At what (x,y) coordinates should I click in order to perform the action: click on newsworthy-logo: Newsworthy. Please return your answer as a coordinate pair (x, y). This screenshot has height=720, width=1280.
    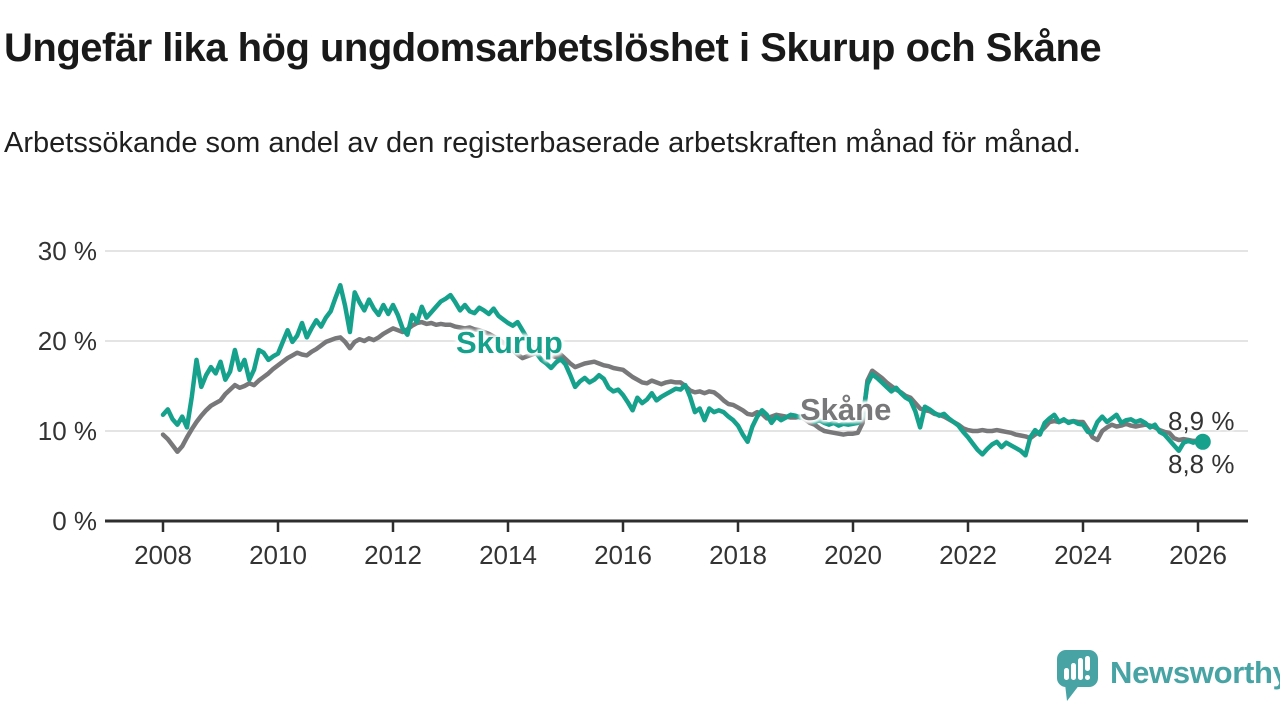
    Looking at the image, I should click on (1167, 675).